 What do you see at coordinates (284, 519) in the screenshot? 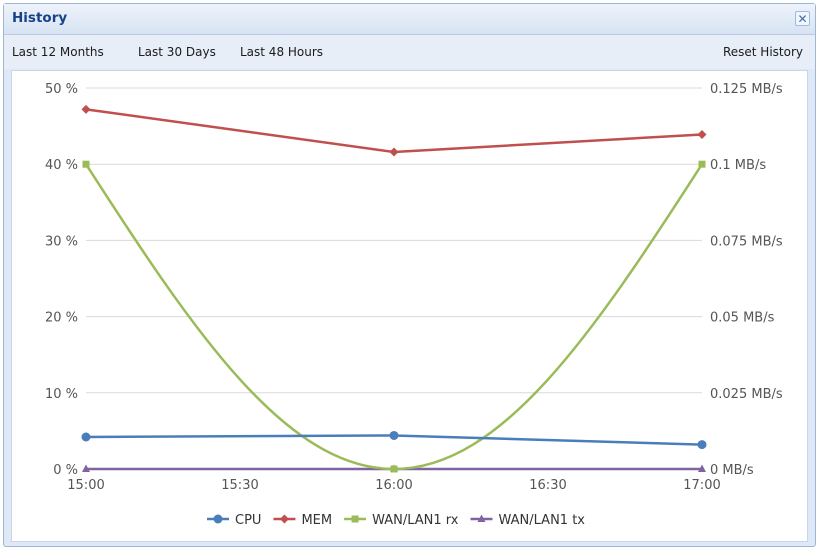
I see `legend-marker-mem` at bounding box center [284, 519].